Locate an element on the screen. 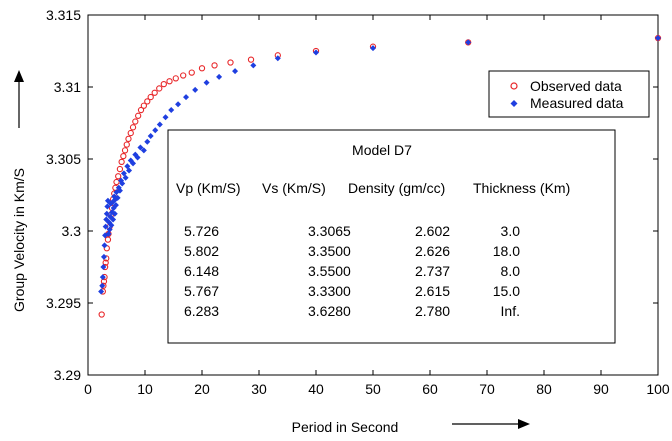 Image resolution: width=672 pixels, height=441 pixels. y-tick-label: 3.295 is located at coordinates (63, 303).